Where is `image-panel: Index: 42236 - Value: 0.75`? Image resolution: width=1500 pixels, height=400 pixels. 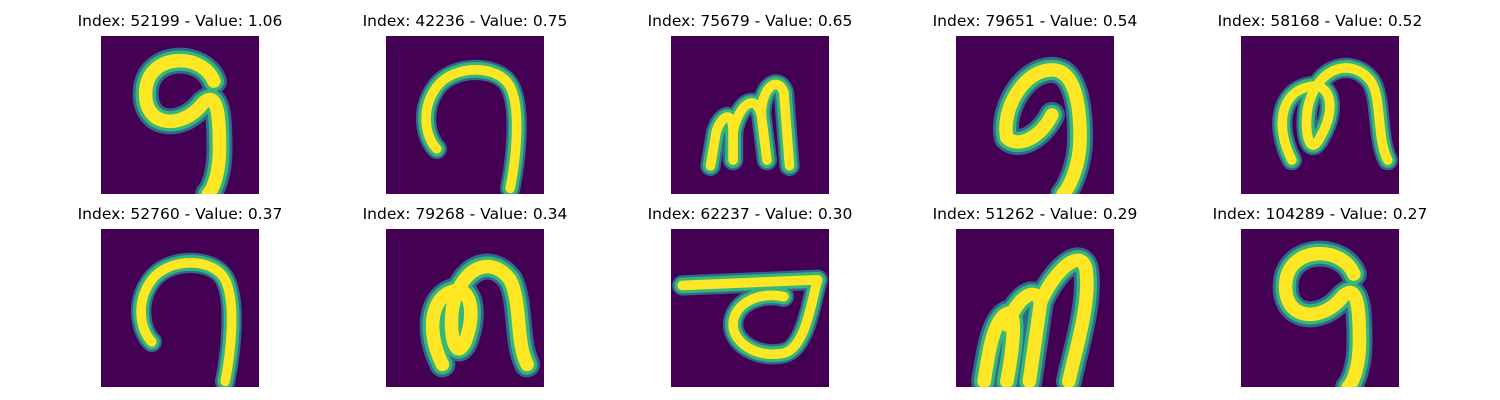 image-panel: Index: 42236 - Value: 0.75 is located at coordinates (465, 105).